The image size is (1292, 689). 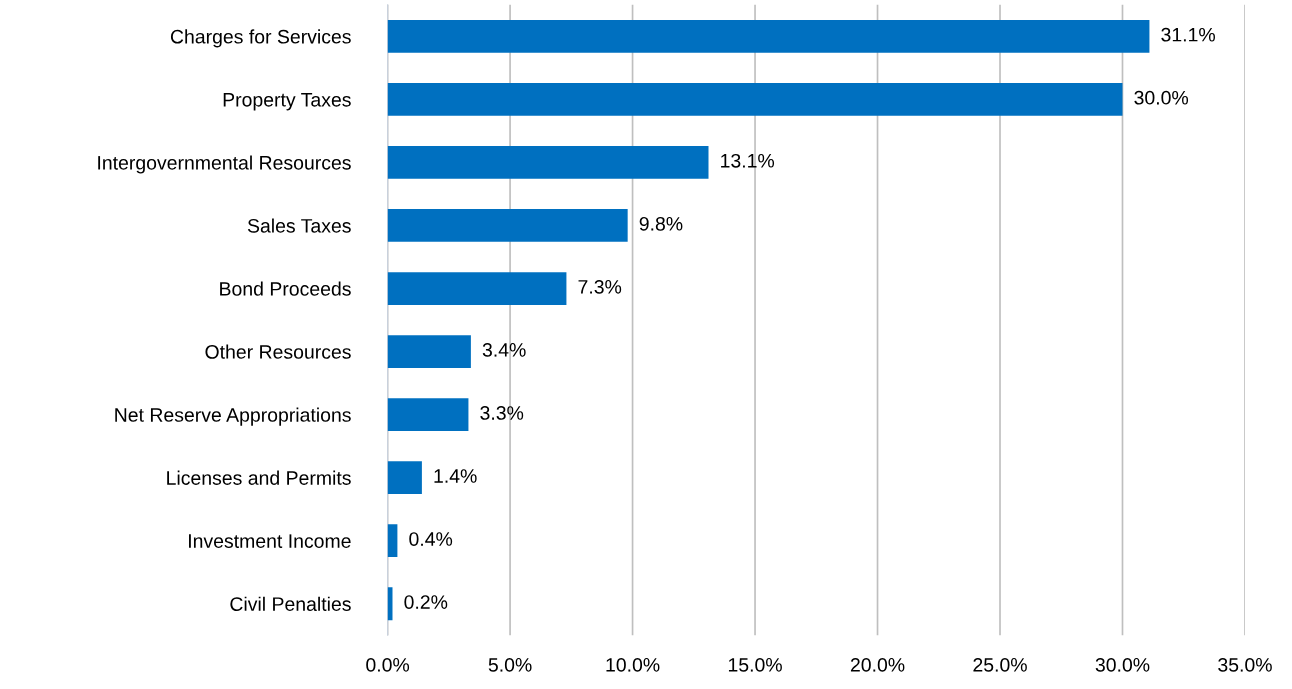 What do you see at coordinates (1245, 664) in the screenshot?
I see `x-tick-label: 35.0%` at bounding box center [1245, 664].